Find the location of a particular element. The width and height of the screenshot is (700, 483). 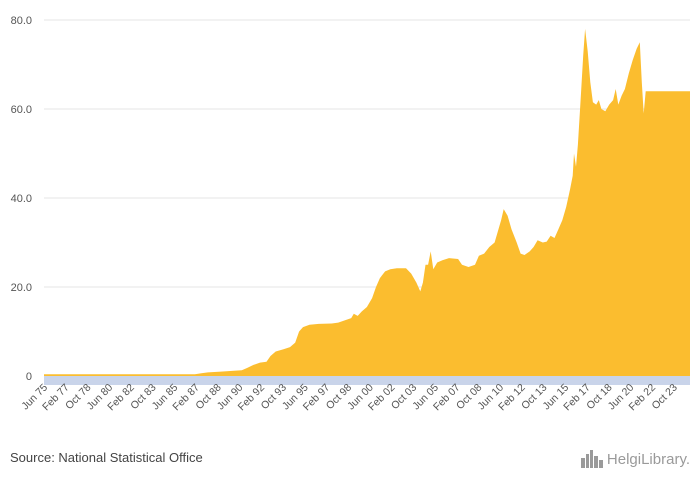

y-tick-label: 0 is located at coordinates (29, 377).